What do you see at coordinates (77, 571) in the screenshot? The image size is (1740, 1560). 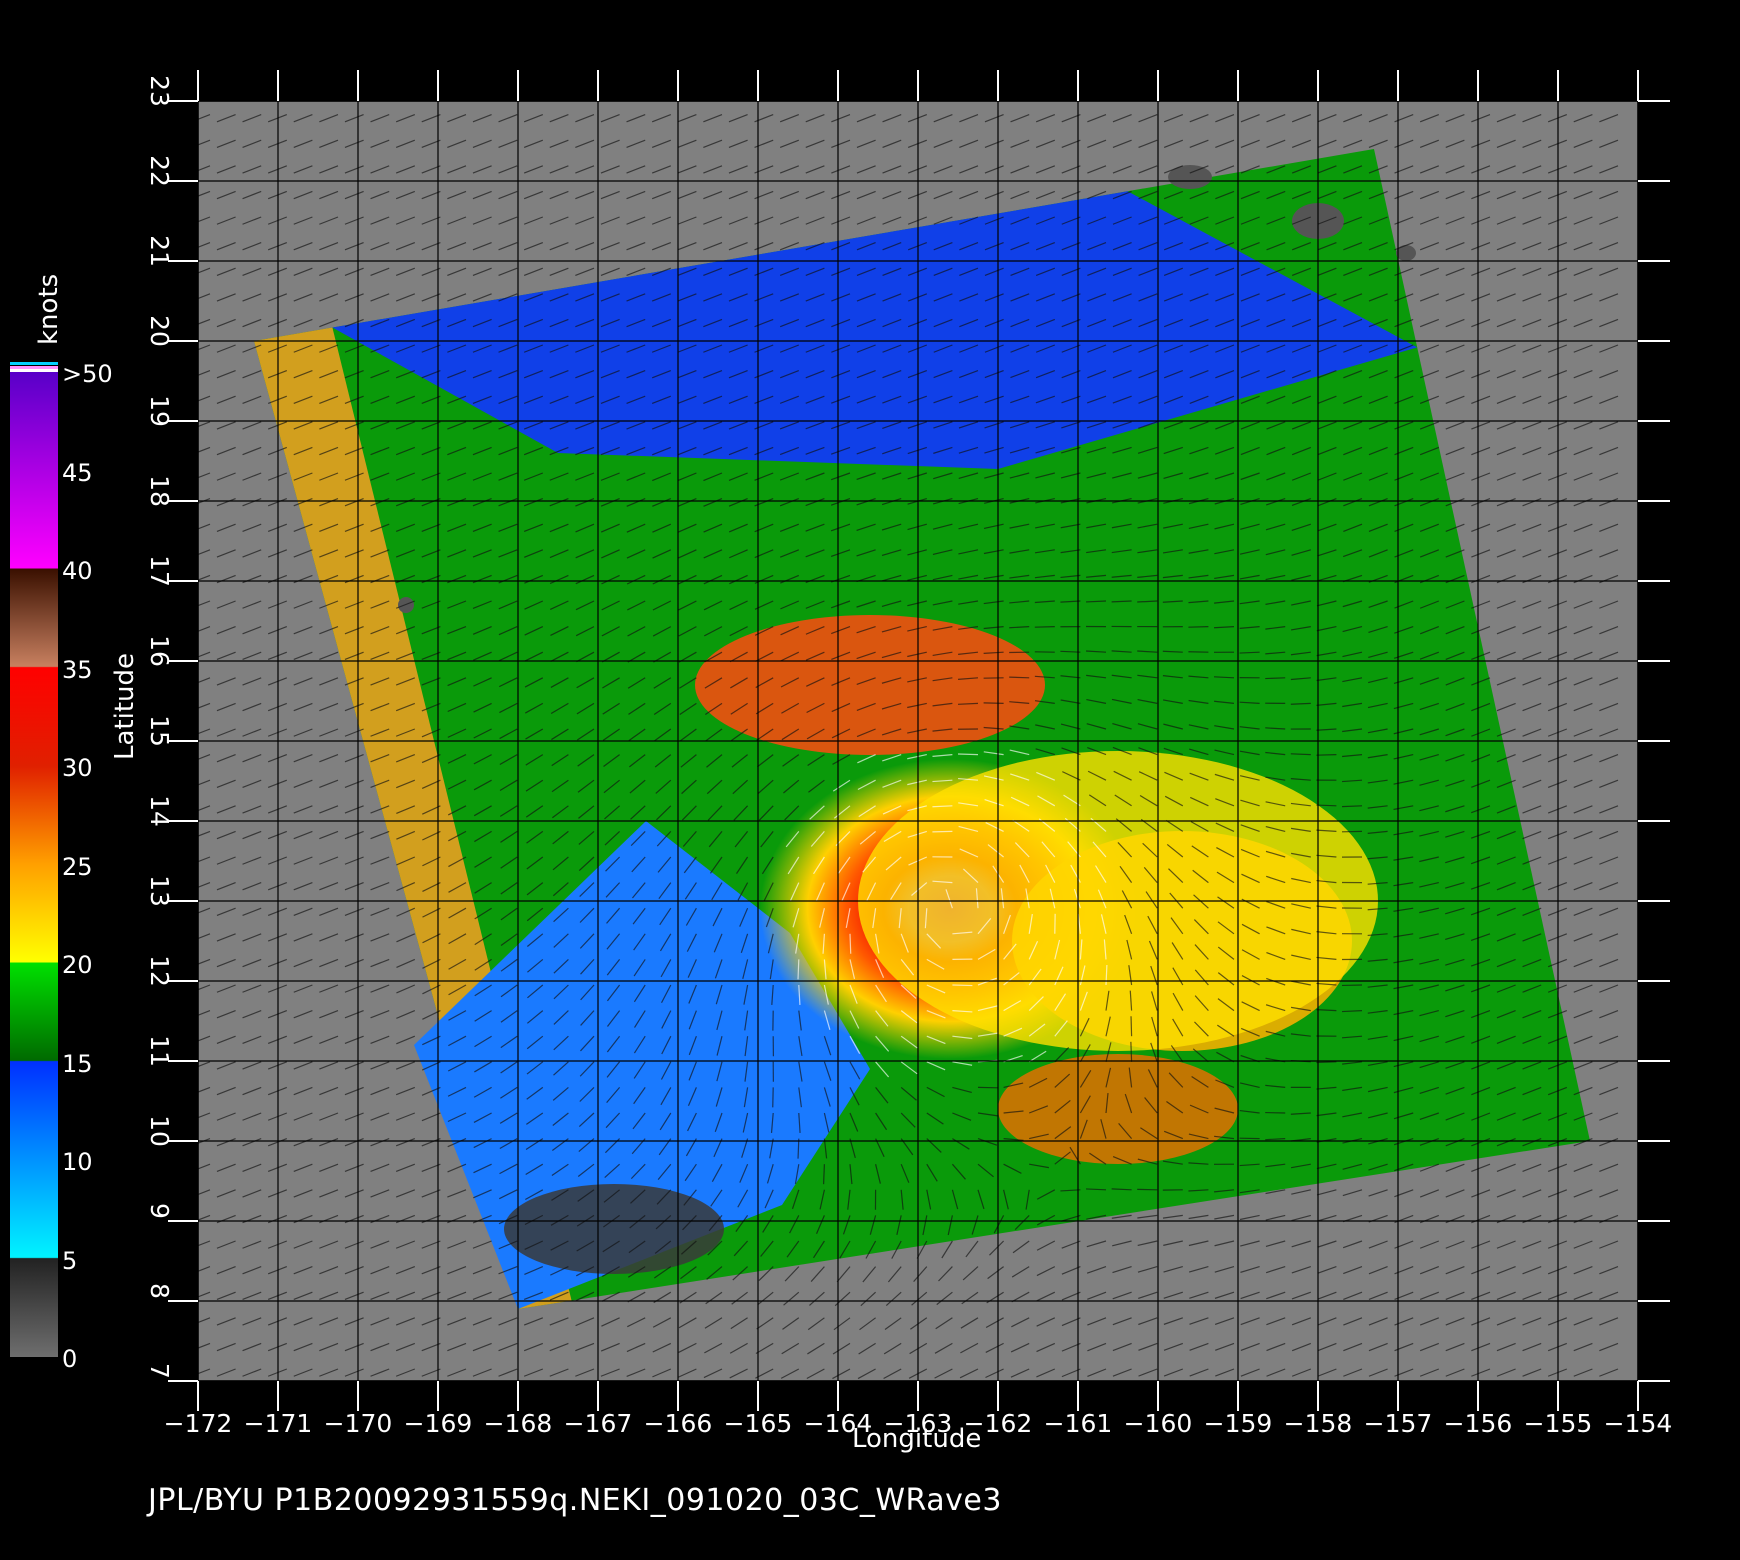 I see `colorbar-tick-label: 40` at bounding box center [77, 571].